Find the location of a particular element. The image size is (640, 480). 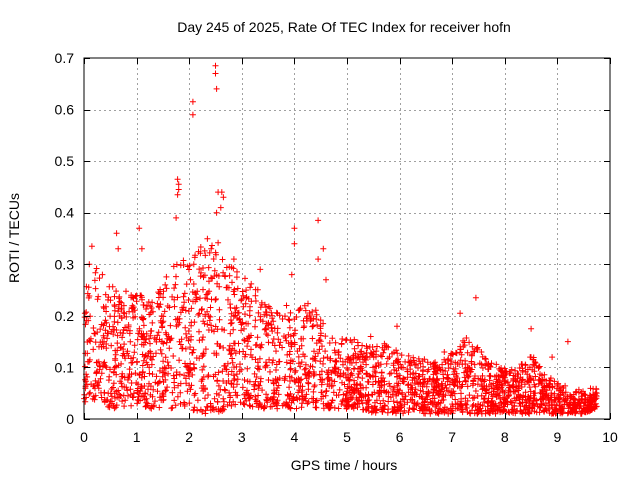

y-tick-label: 0.2 is located at coordinates (65, 316).